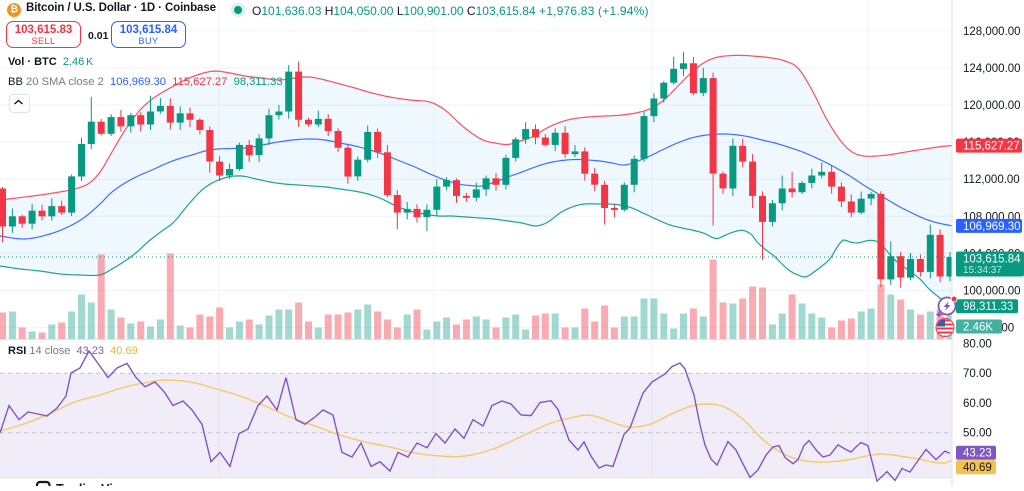  Describe the element at coordinates (977, 404) in the screenshot. I see `svg-text: 60.00` at that location.